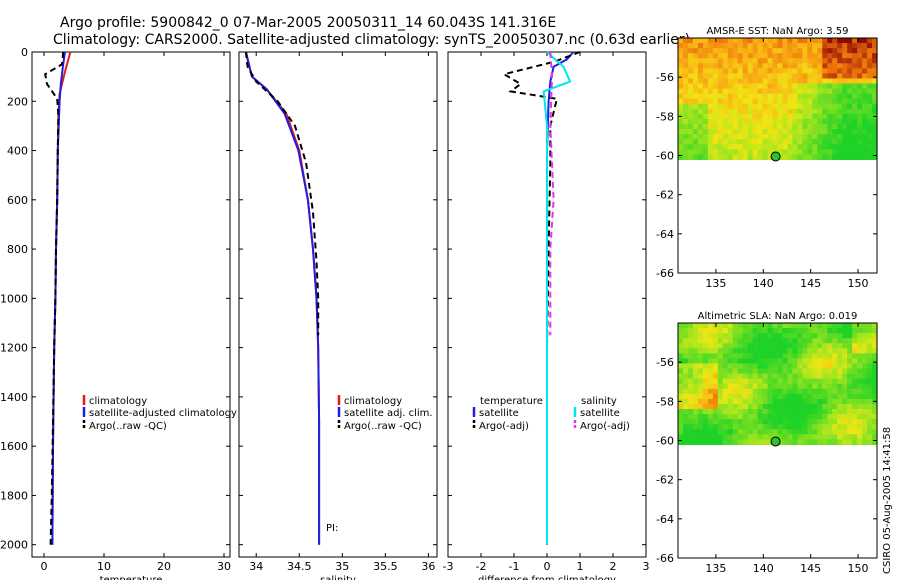 The height and width of the screenshot is (580, 900). I want to click on sal-series-satellite, so click(282, 298).